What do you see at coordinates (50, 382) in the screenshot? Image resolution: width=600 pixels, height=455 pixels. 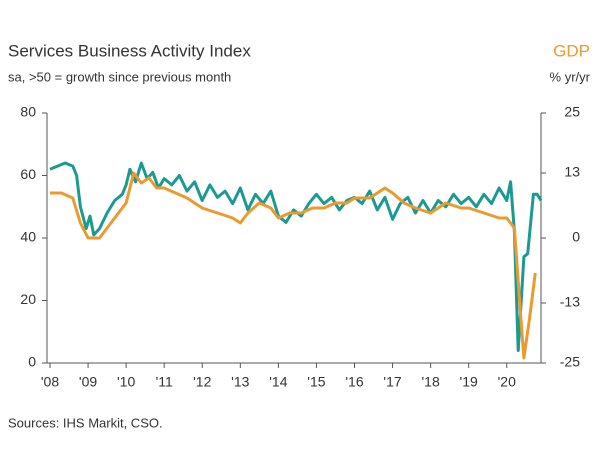 I see `x-tick-label: '08` at bounding box center [50, 382].